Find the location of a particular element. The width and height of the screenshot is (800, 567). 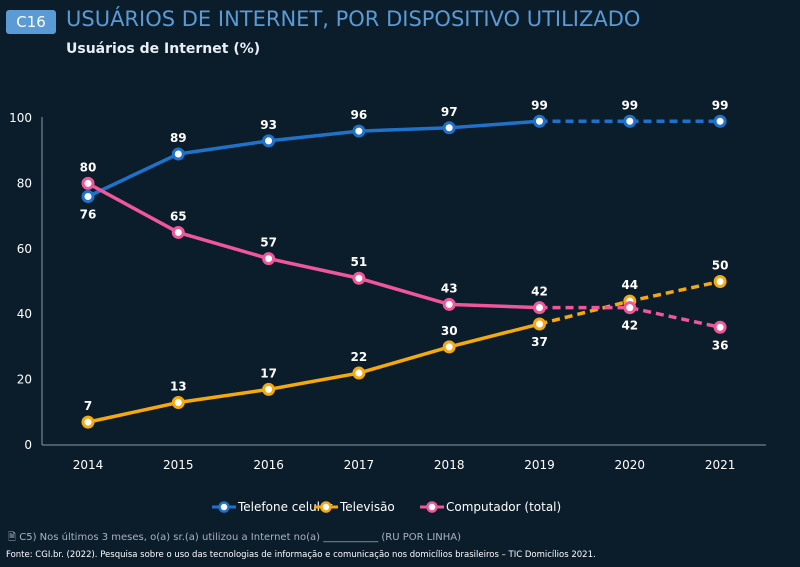

data-label: 65 is located at coordinates (178, 216).